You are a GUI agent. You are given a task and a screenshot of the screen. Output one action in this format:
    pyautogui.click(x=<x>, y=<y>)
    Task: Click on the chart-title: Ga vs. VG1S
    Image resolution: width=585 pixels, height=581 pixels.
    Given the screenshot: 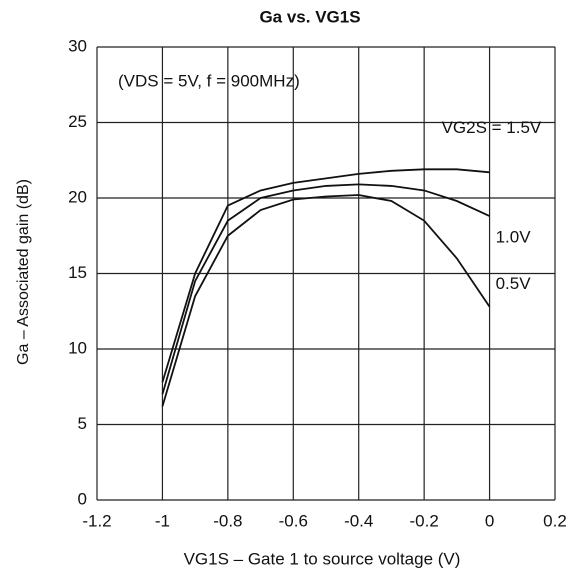 What is the action you would take?
    pyautogui.click(x=309, y=16)
    